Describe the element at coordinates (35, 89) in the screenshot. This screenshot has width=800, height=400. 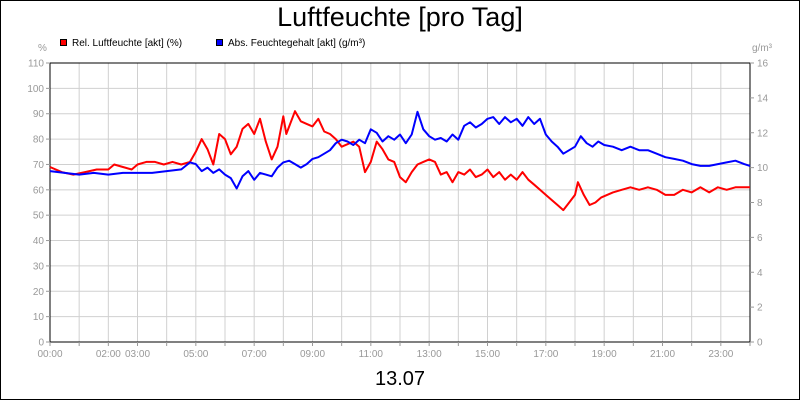
I see `left-axis-tick-label: 100` at that location.